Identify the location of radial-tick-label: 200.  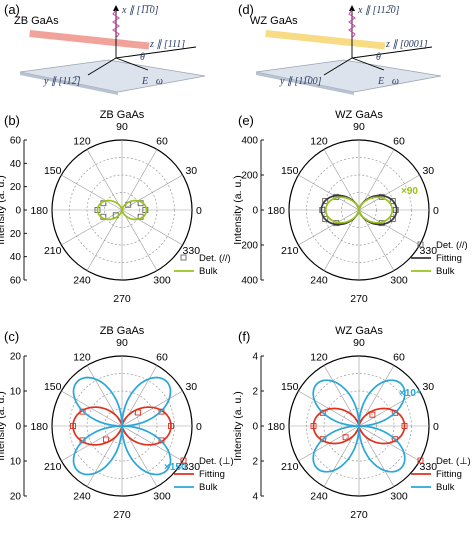
(249, 176).